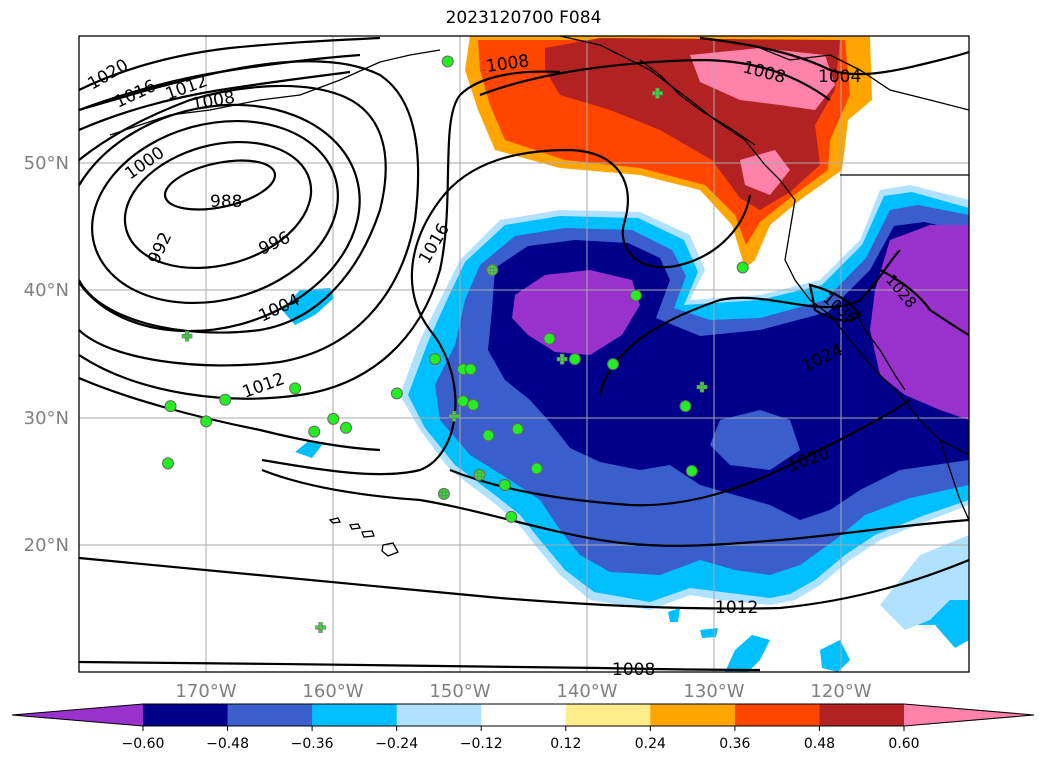 Image resolution: width=1047 pixels, height=765 pixels. I want to click on colorbar-tick-label: −0.12, so click(481, 744).